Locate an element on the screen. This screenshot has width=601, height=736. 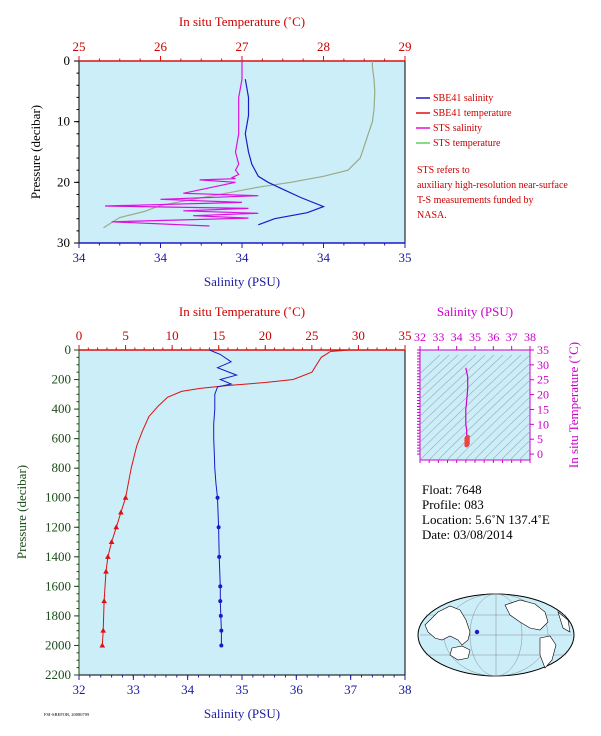
asia-landmass is located at coordinates (447, 625).